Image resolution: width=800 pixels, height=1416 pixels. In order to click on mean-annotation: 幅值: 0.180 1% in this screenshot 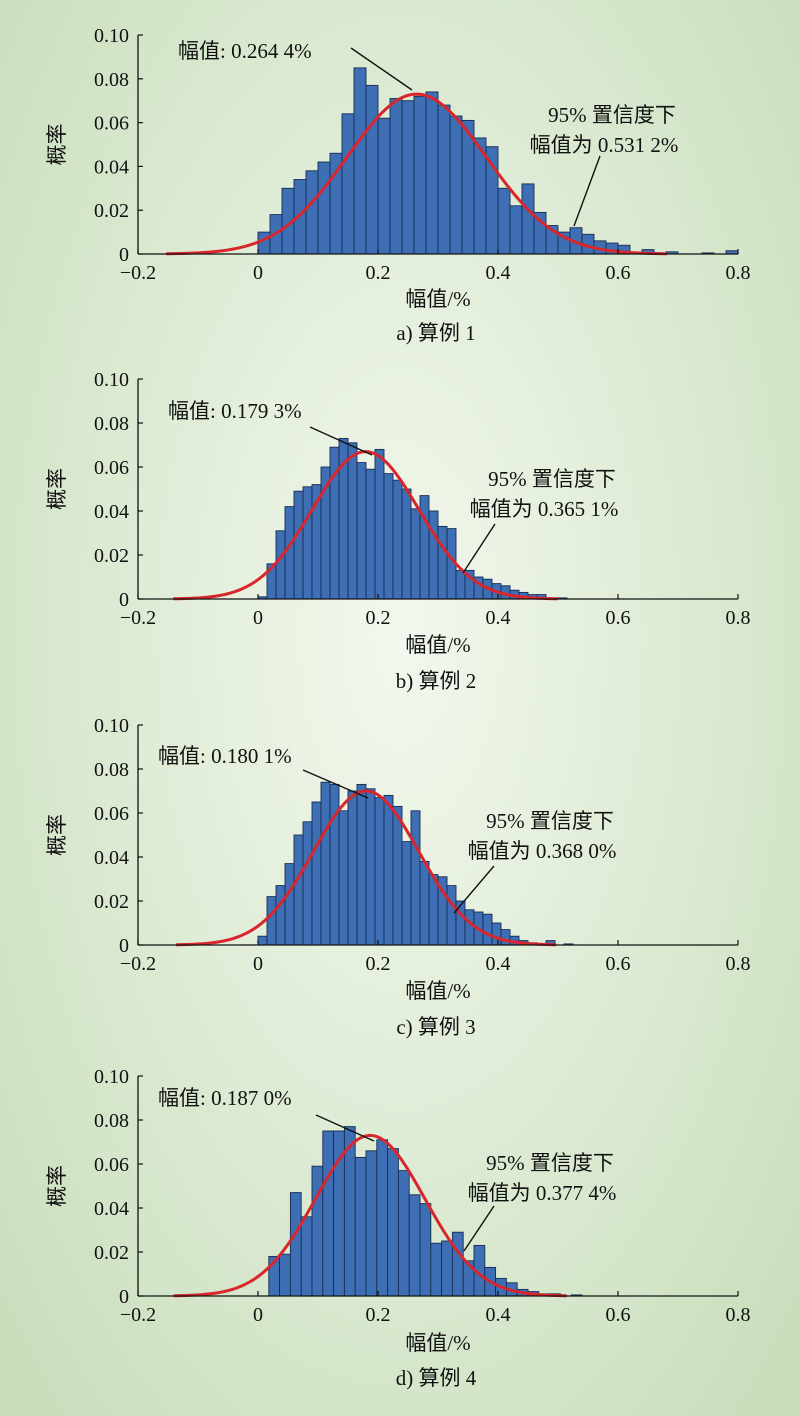, I will do `click(225, 756)`.